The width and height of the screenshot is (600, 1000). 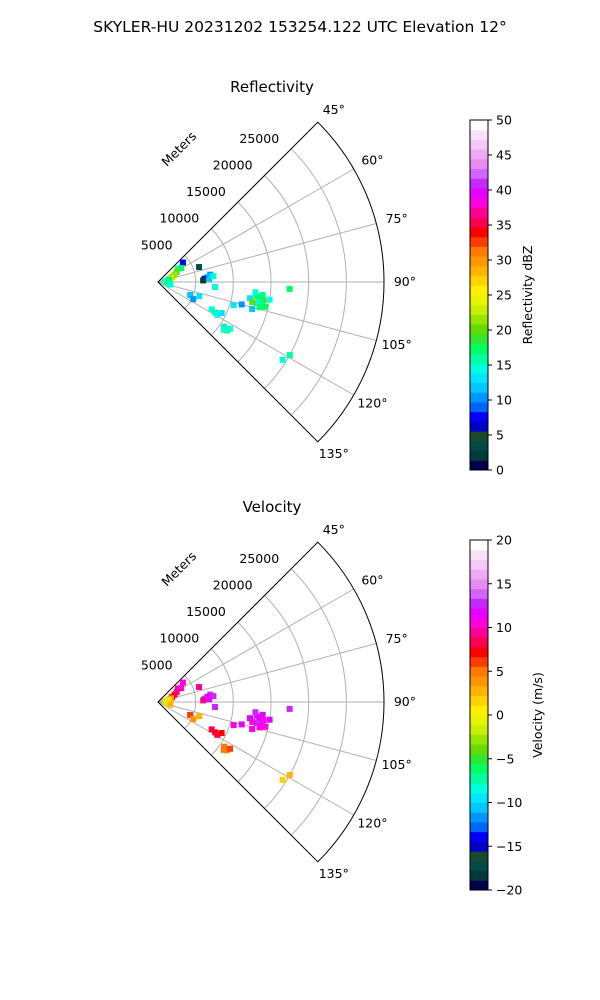 I want to click on azimuth-tick-label: 135°, so click(x=334, y=453).